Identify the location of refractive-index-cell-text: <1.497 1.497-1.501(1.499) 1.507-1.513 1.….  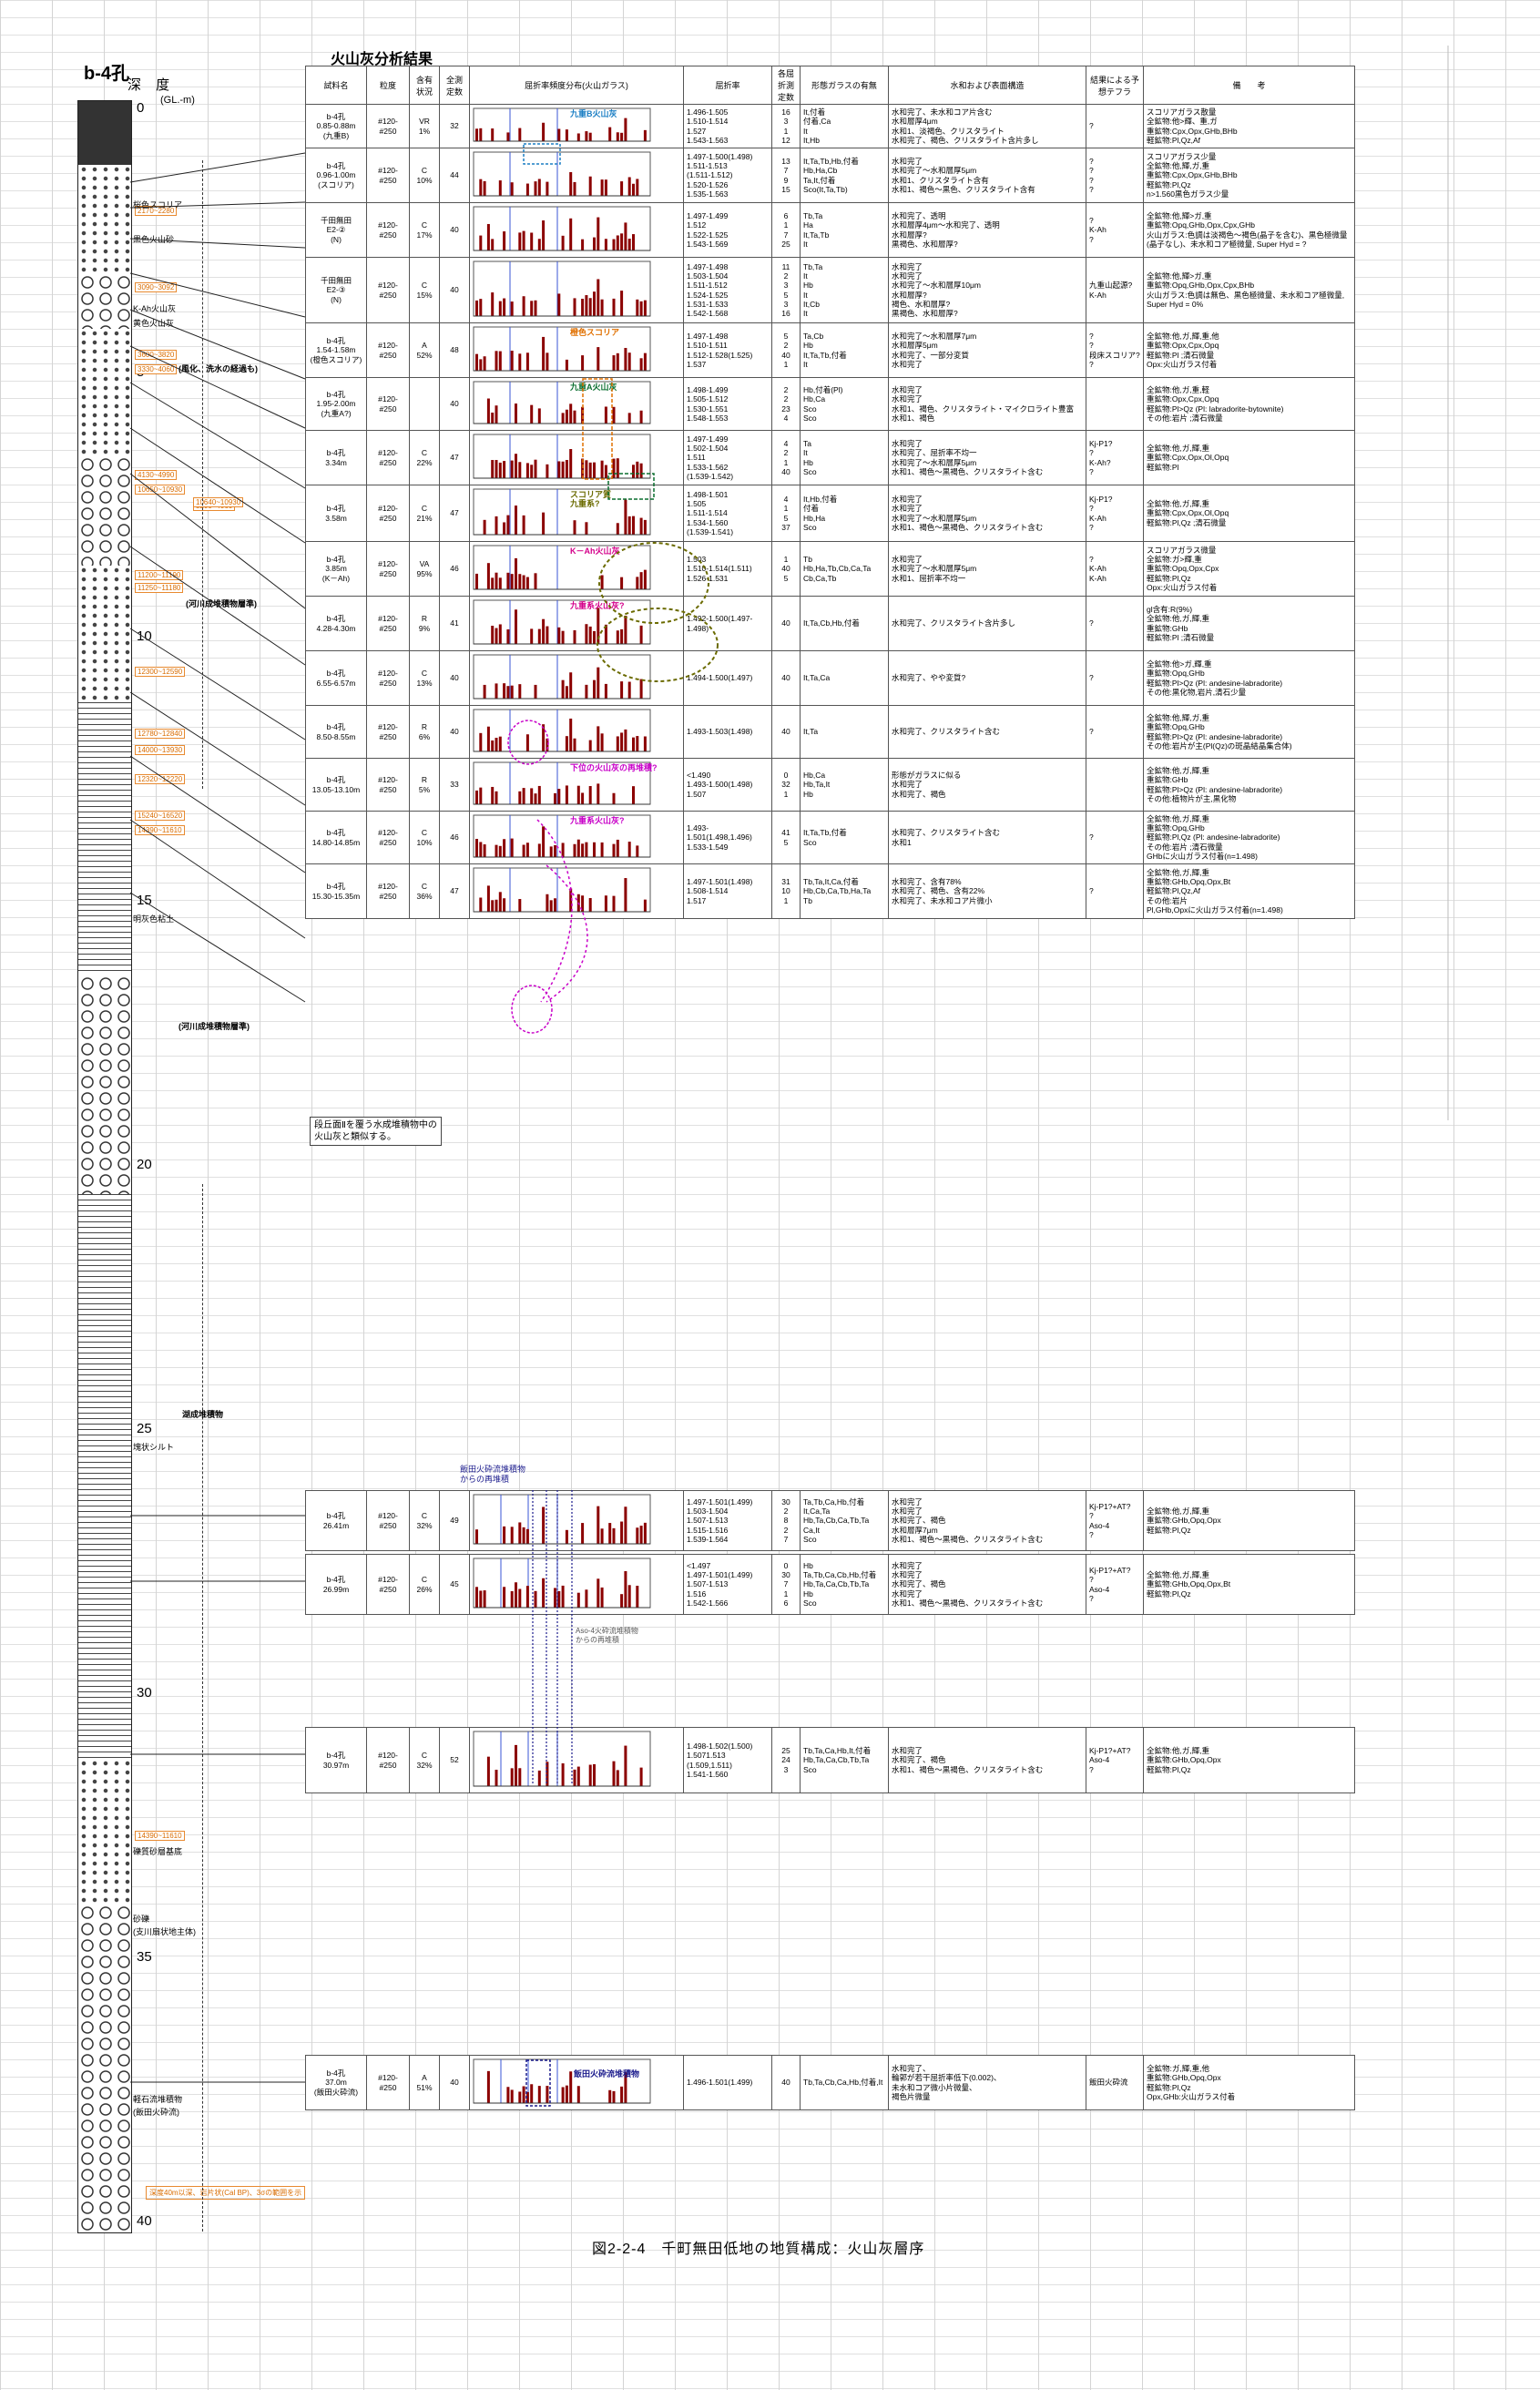
(720, 1584).